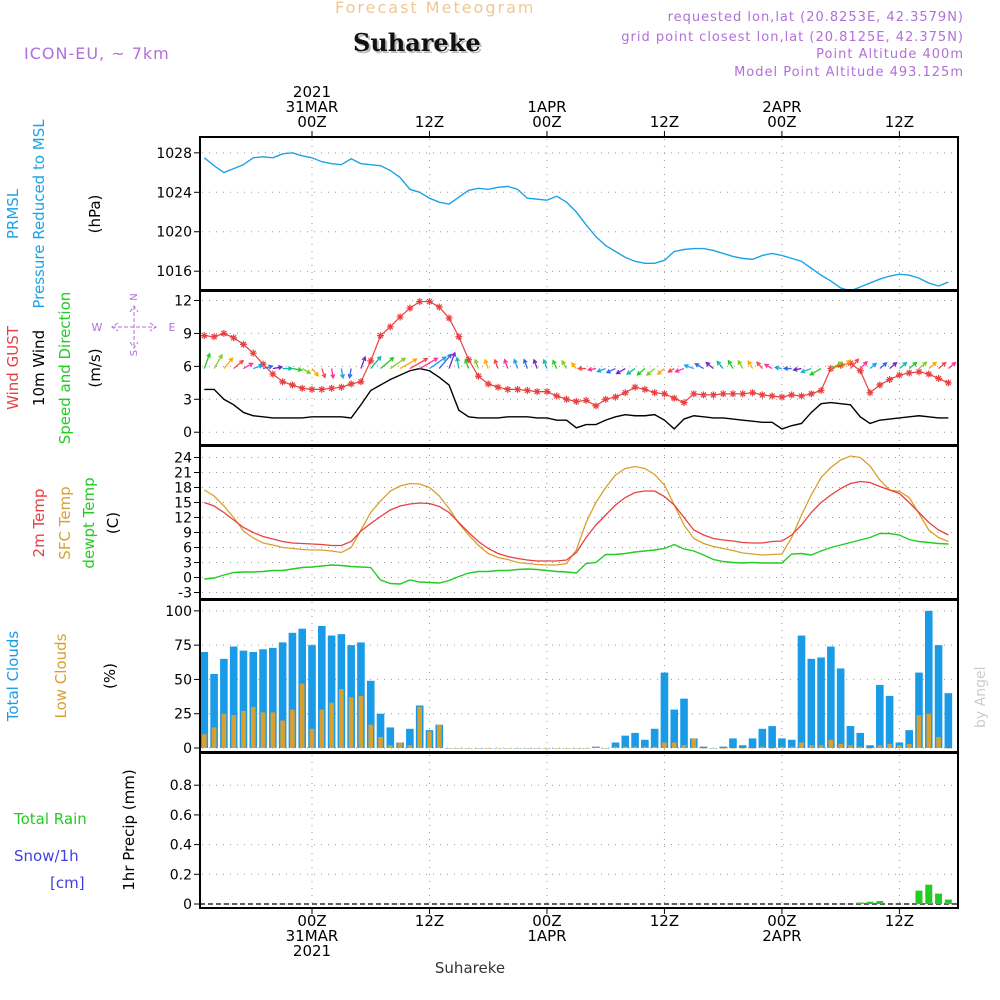  I want to click on rain-bar, so click(939, 898).